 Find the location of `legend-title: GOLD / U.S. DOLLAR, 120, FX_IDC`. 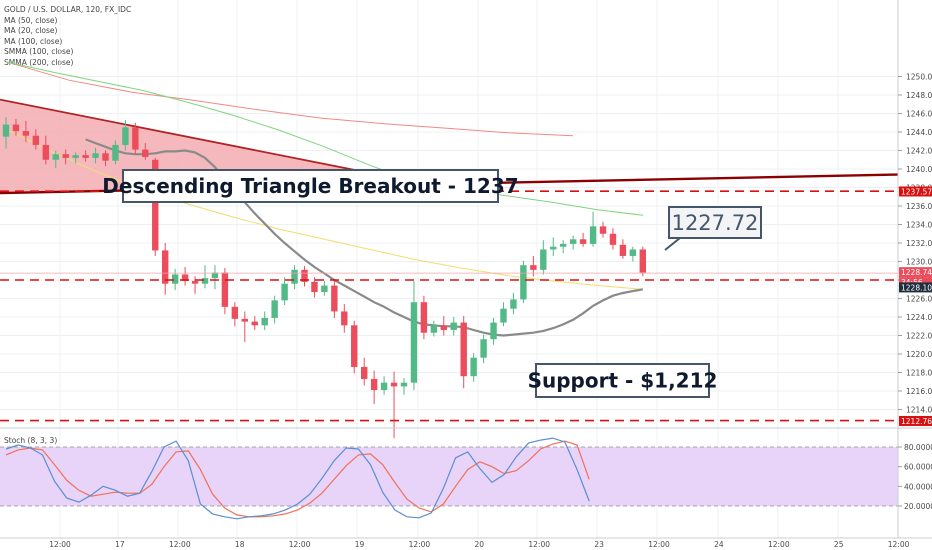

legend-title: GOLD / U.S. DOLLAR, 120, FX_IDC is located at coordinates (68, 9).